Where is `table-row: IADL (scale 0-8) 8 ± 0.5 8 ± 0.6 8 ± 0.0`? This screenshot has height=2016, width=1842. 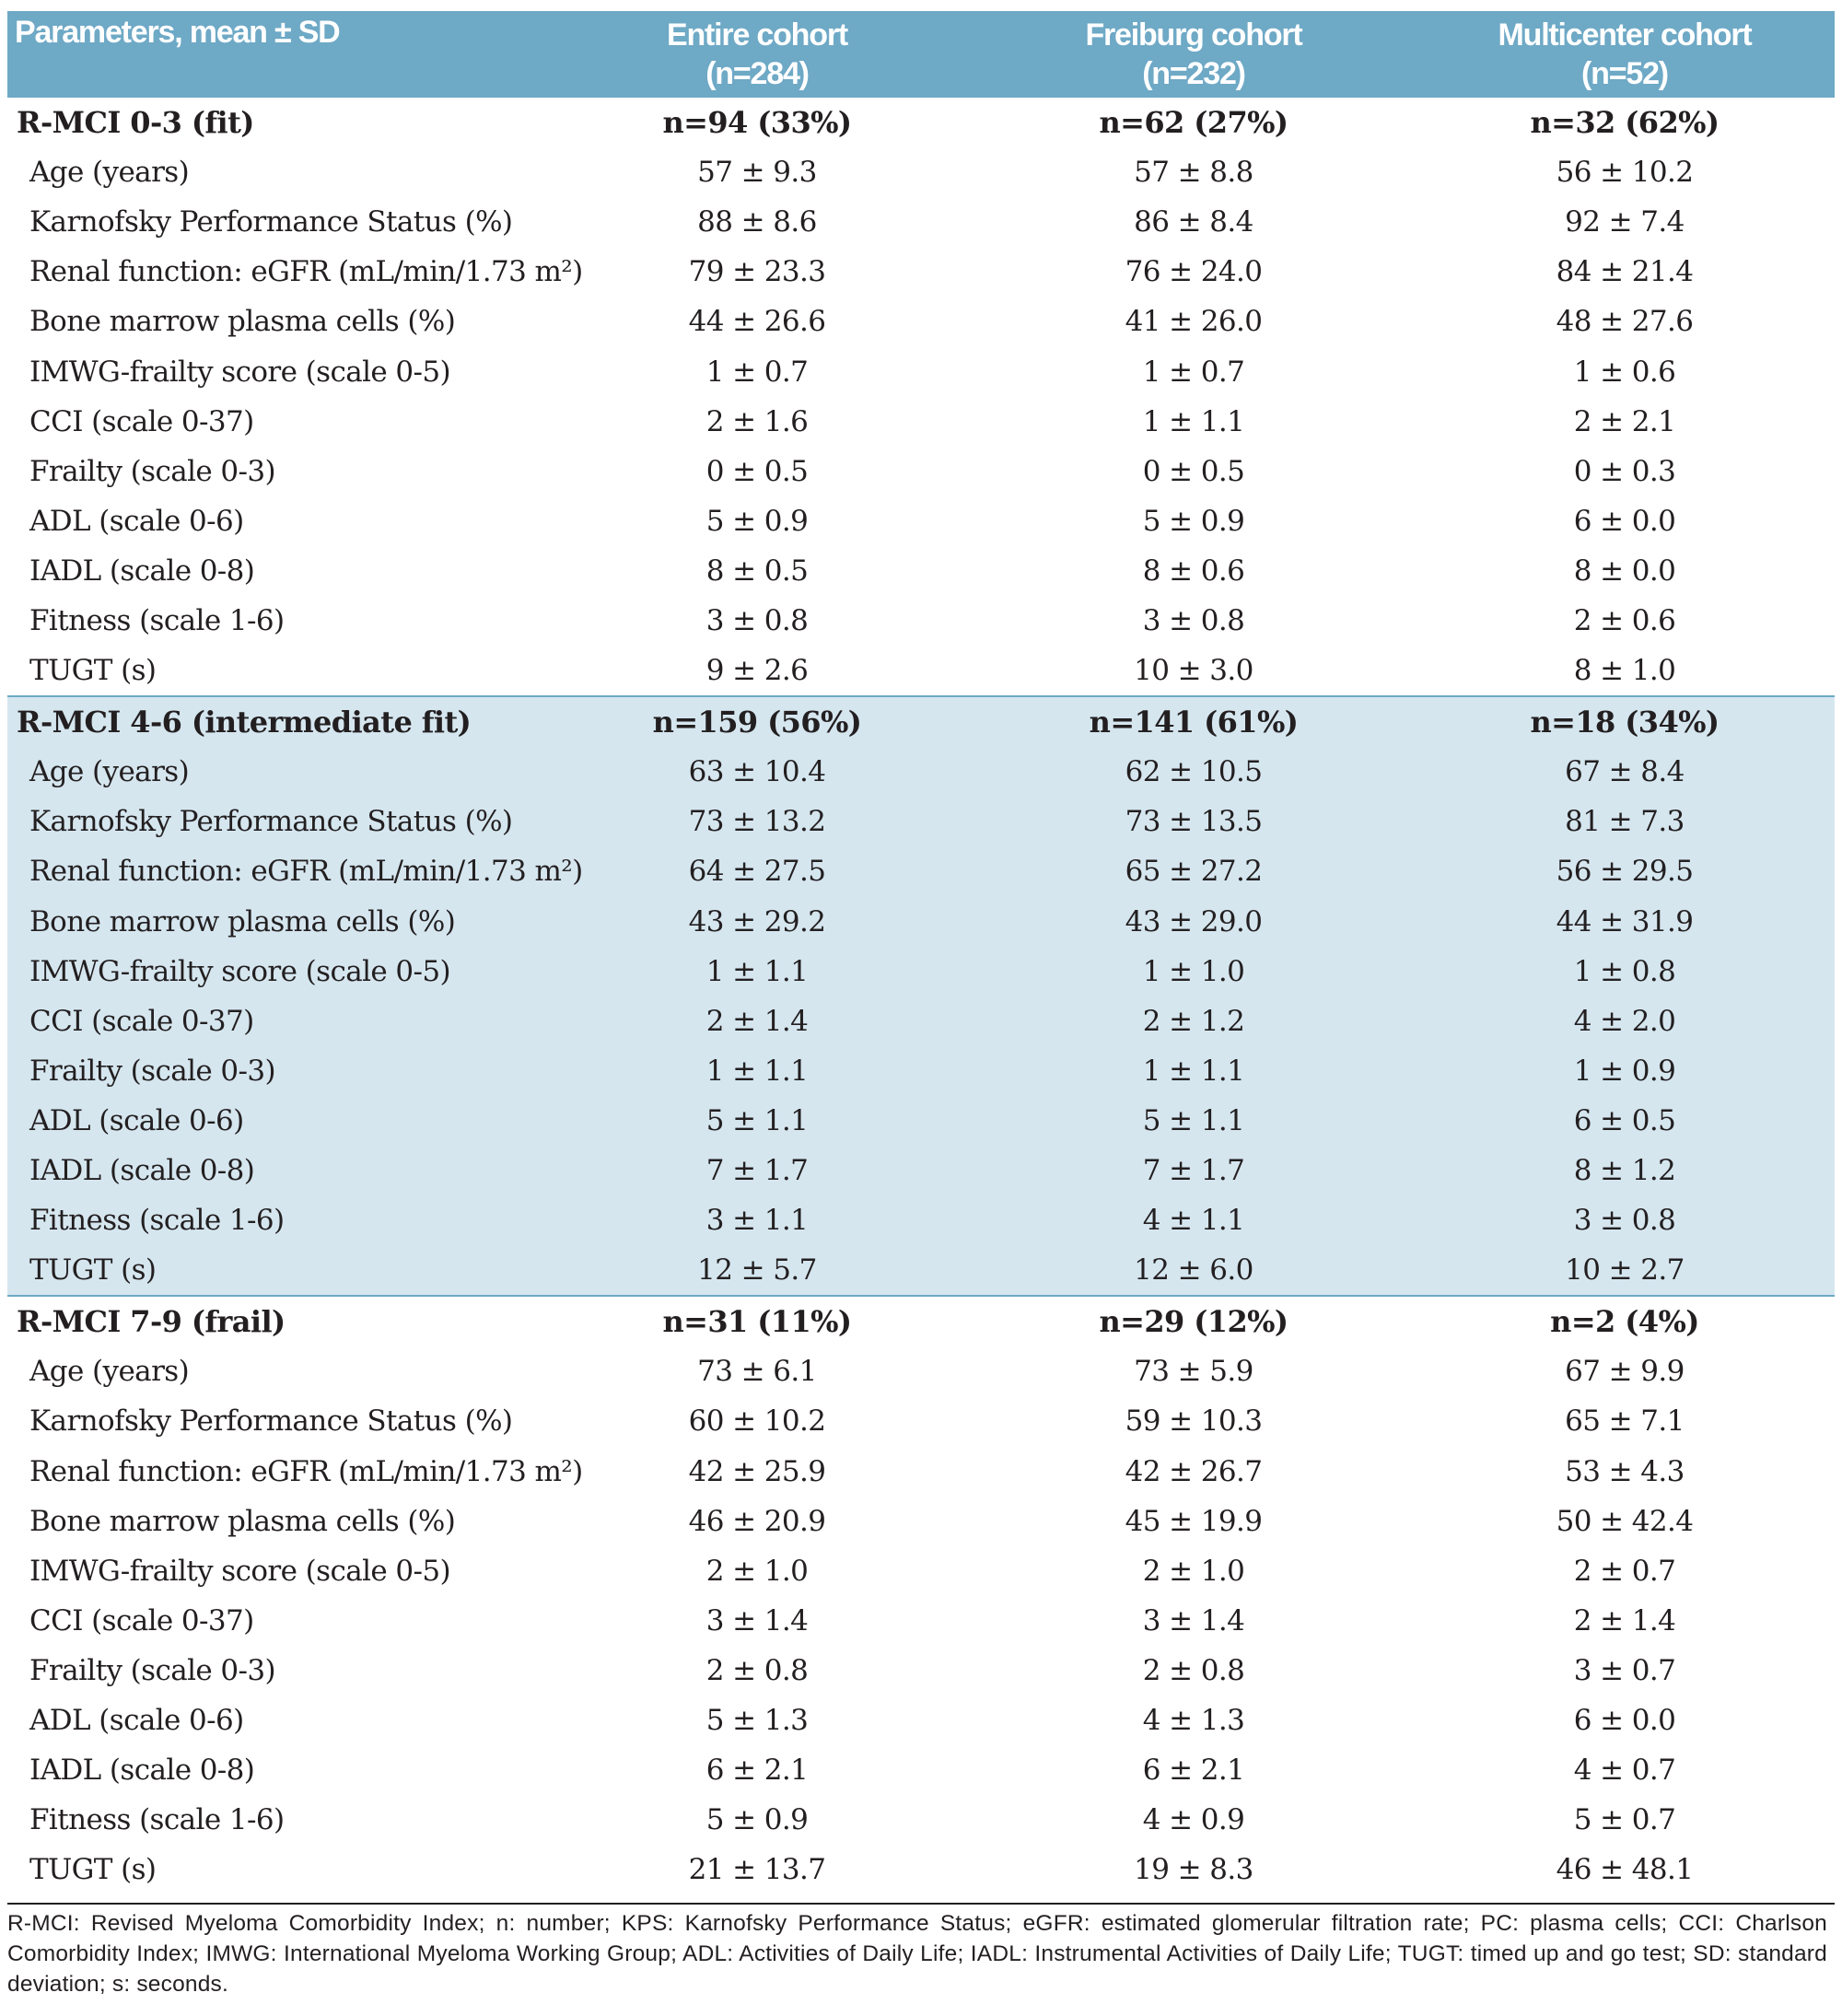
table-row: IADL (scale 0-8) 8 ± 0.5 8 ± 0.6 8 ± 0.0 is located at coordinates (921, 571).